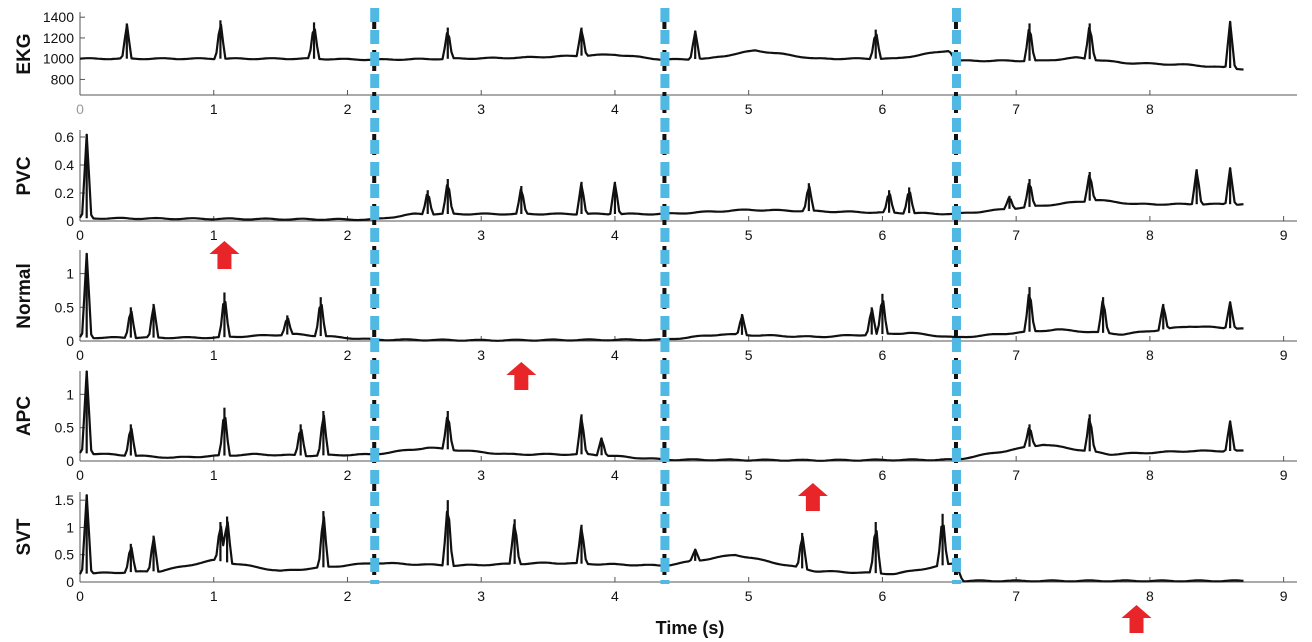  I want to click on y-tick-label: 1.5, so click(65, 500).